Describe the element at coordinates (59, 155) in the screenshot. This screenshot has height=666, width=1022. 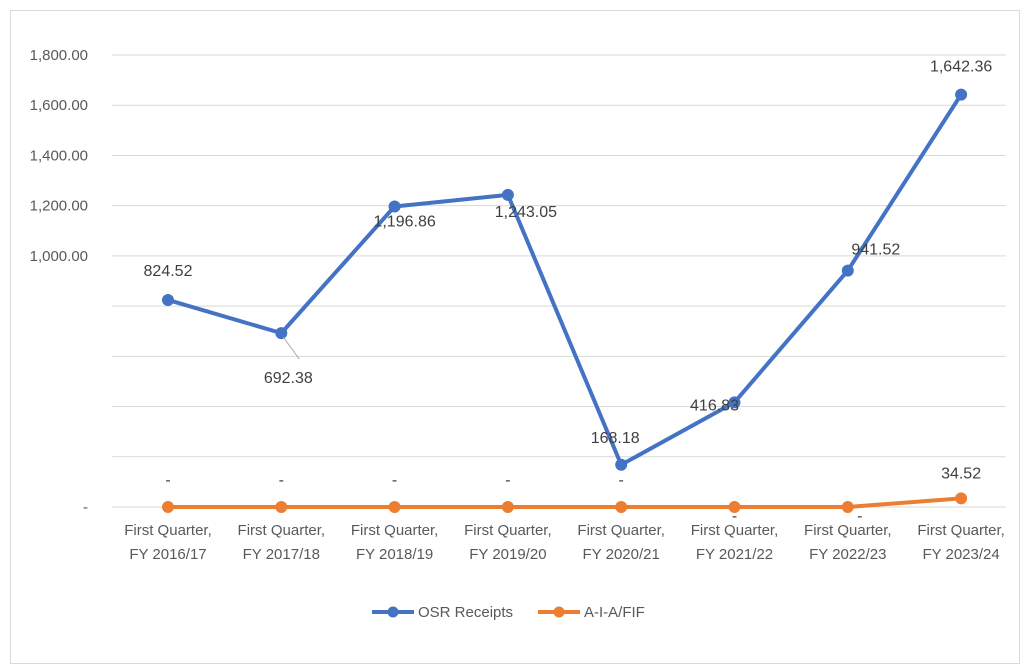
I see `y-tick-label: 1,400.00` at that location.